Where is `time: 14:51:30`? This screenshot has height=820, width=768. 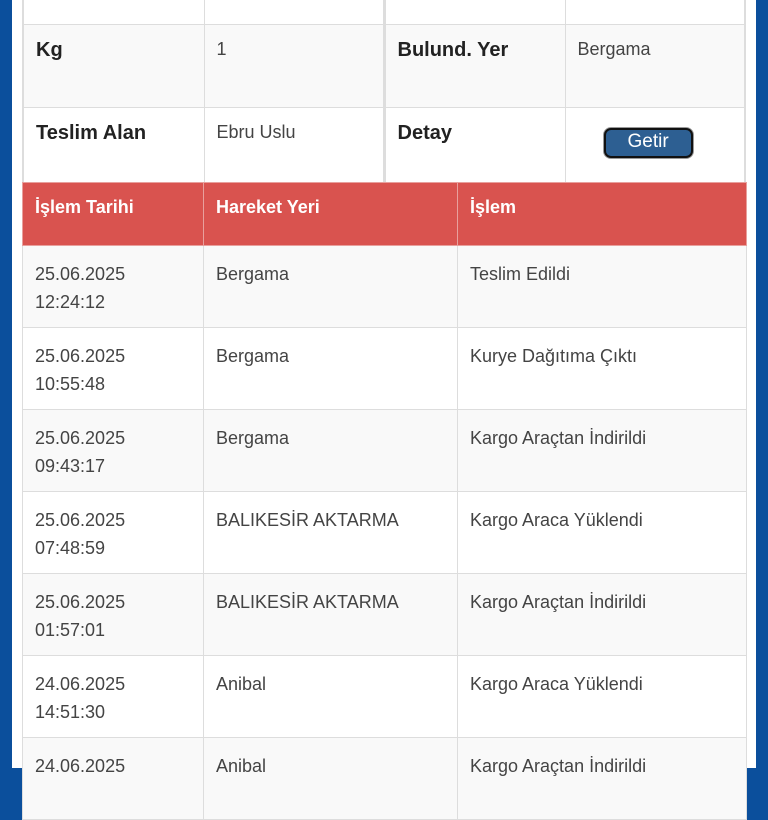
time: 14:51:30 is located at coordinates (70, 712).